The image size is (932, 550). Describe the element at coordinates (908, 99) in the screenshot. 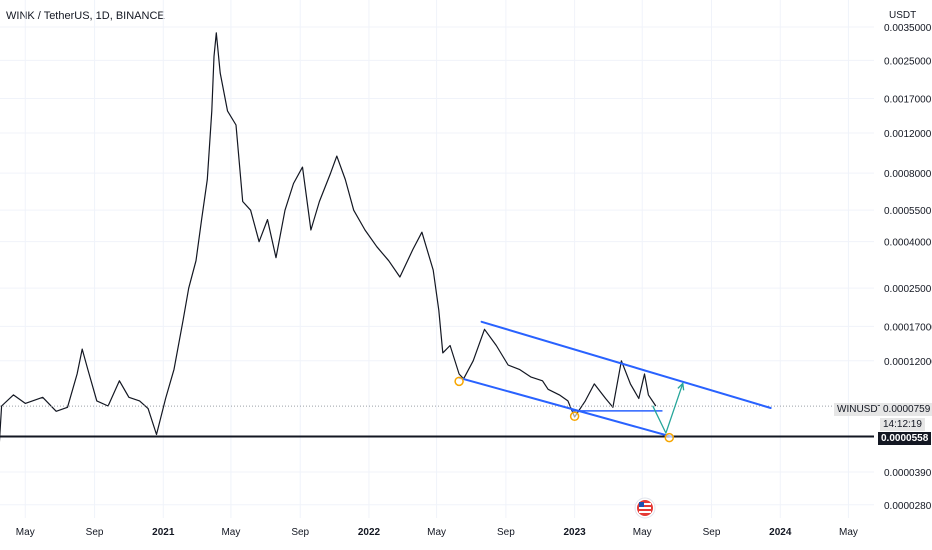

I see `price-axis-tick-label: 0.0017000` at that location.